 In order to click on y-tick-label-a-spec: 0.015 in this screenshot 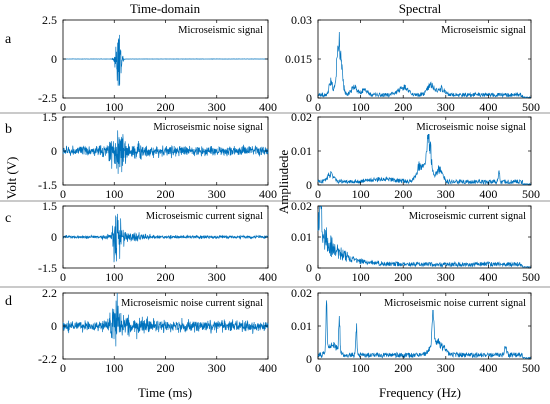, I will do `click(298, 59)`.